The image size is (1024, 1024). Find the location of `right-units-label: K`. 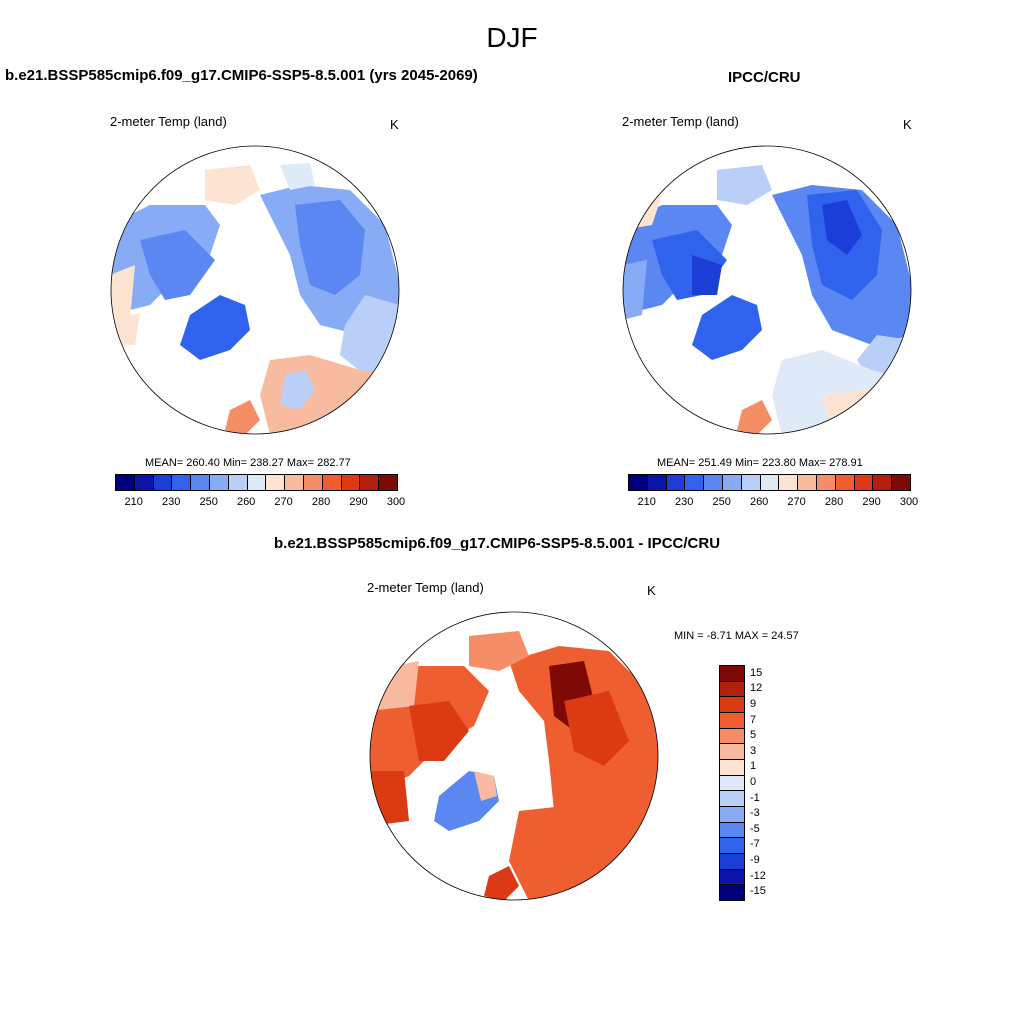

right-units-label: K is located at coordinates (907, 124).